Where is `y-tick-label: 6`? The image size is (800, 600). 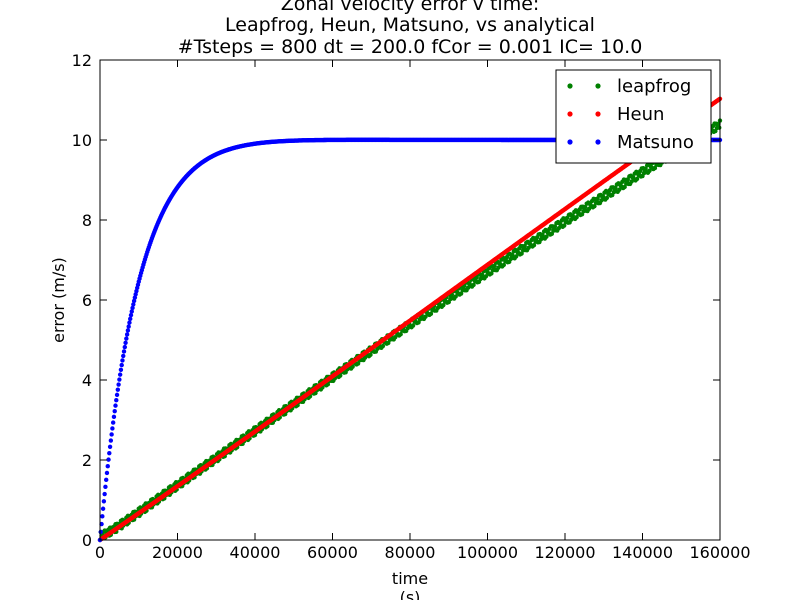 y-tick-label: 6 is located at coordinates (87, 300).